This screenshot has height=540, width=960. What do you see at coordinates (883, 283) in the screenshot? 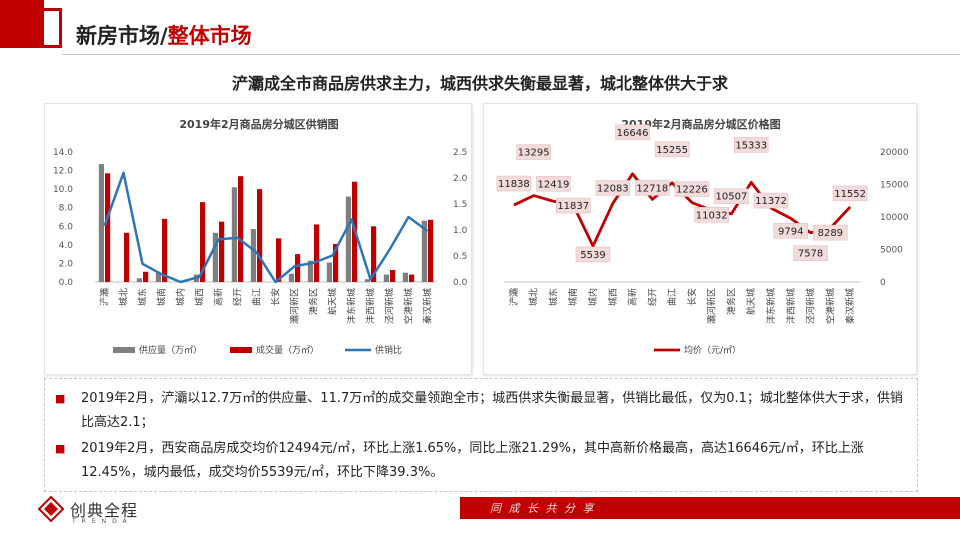
I see `y-right-tick-label: 0` at bounding box center [883, 283].